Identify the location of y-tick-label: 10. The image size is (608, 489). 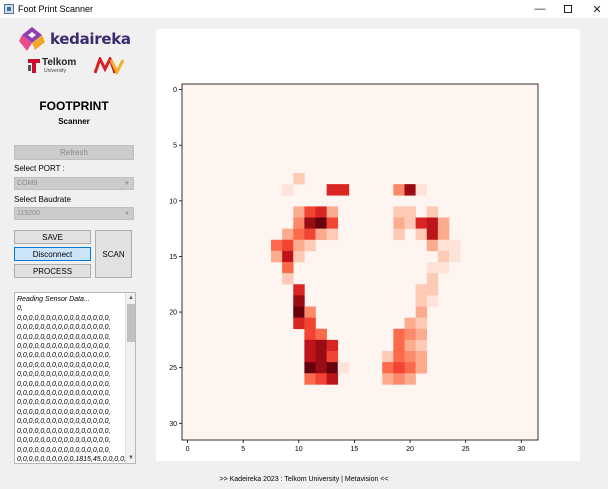
(173, 201).